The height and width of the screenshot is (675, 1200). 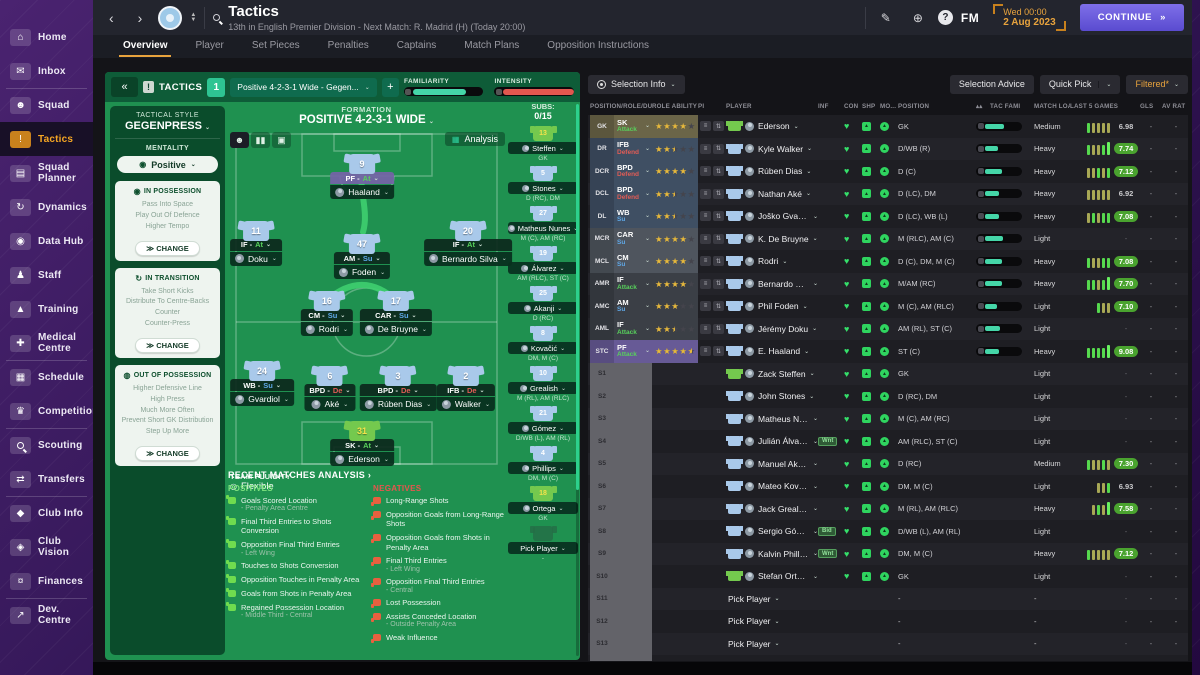 What do you see at coordinates (46, 479) in the screenshot?
I see `sidebar-item-transfers: ⇄ Transfers` at bounding box center [46, 479].